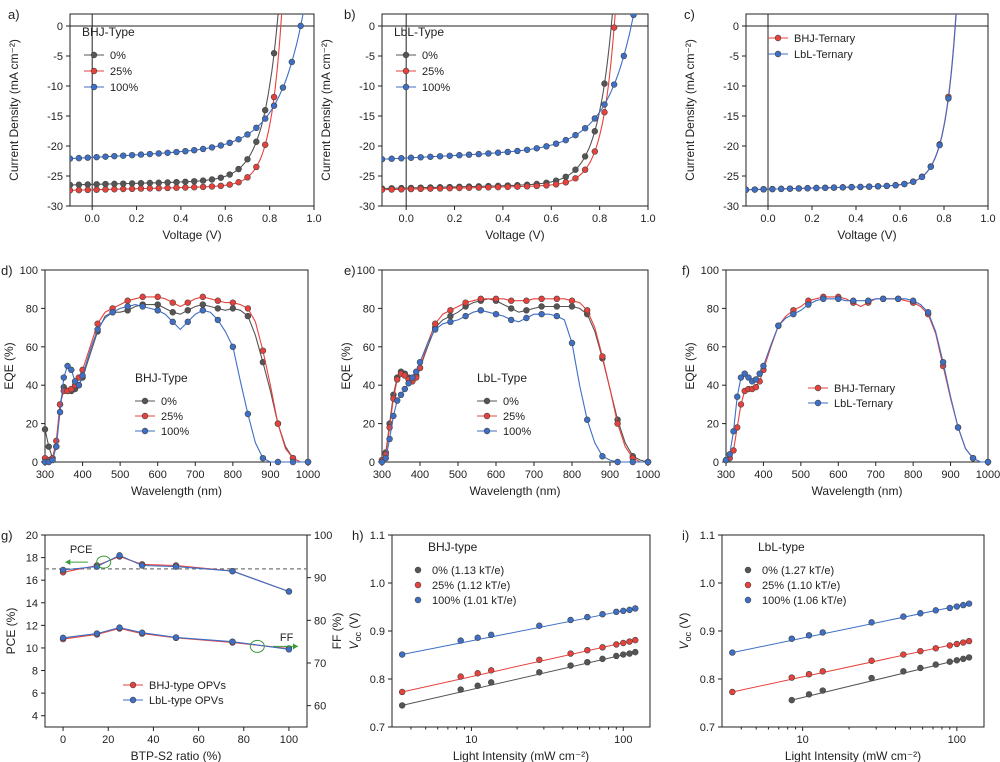 The width and height of the screenshot is (1000, 762). I want to click on y-axis-label-sub: oc, so click(688, 636).